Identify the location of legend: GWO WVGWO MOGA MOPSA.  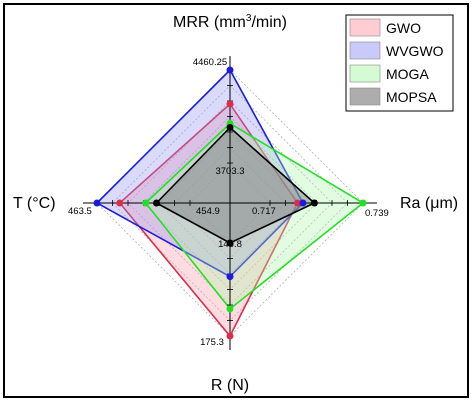
(399, 63).